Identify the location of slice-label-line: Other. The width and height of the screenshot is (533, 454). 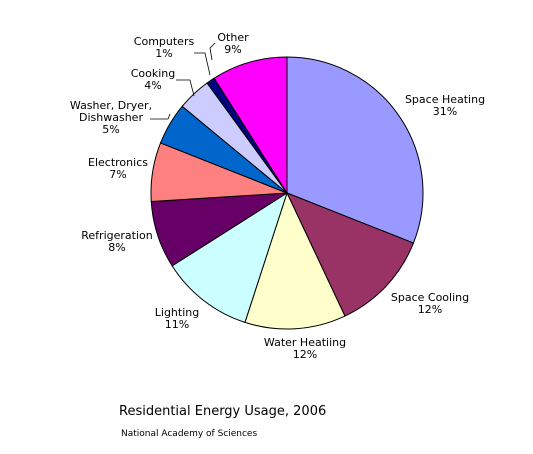
(233, 37).